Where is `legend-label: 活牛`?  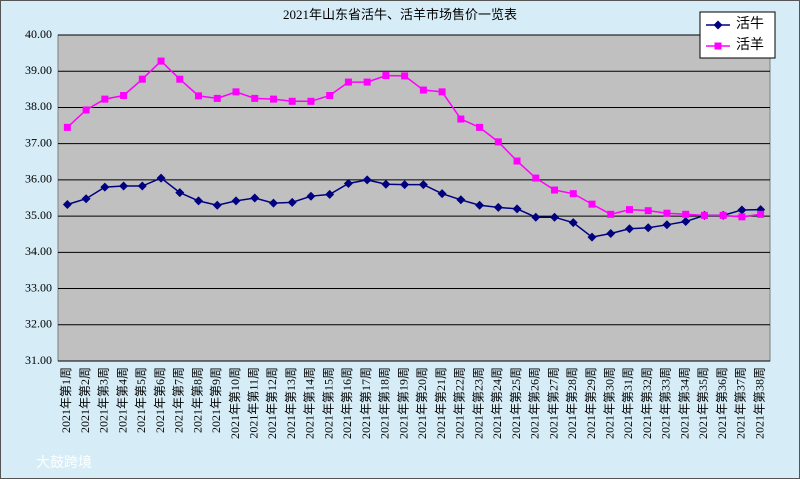
legend-label: 活牛 is located at coordinates (750, 24).